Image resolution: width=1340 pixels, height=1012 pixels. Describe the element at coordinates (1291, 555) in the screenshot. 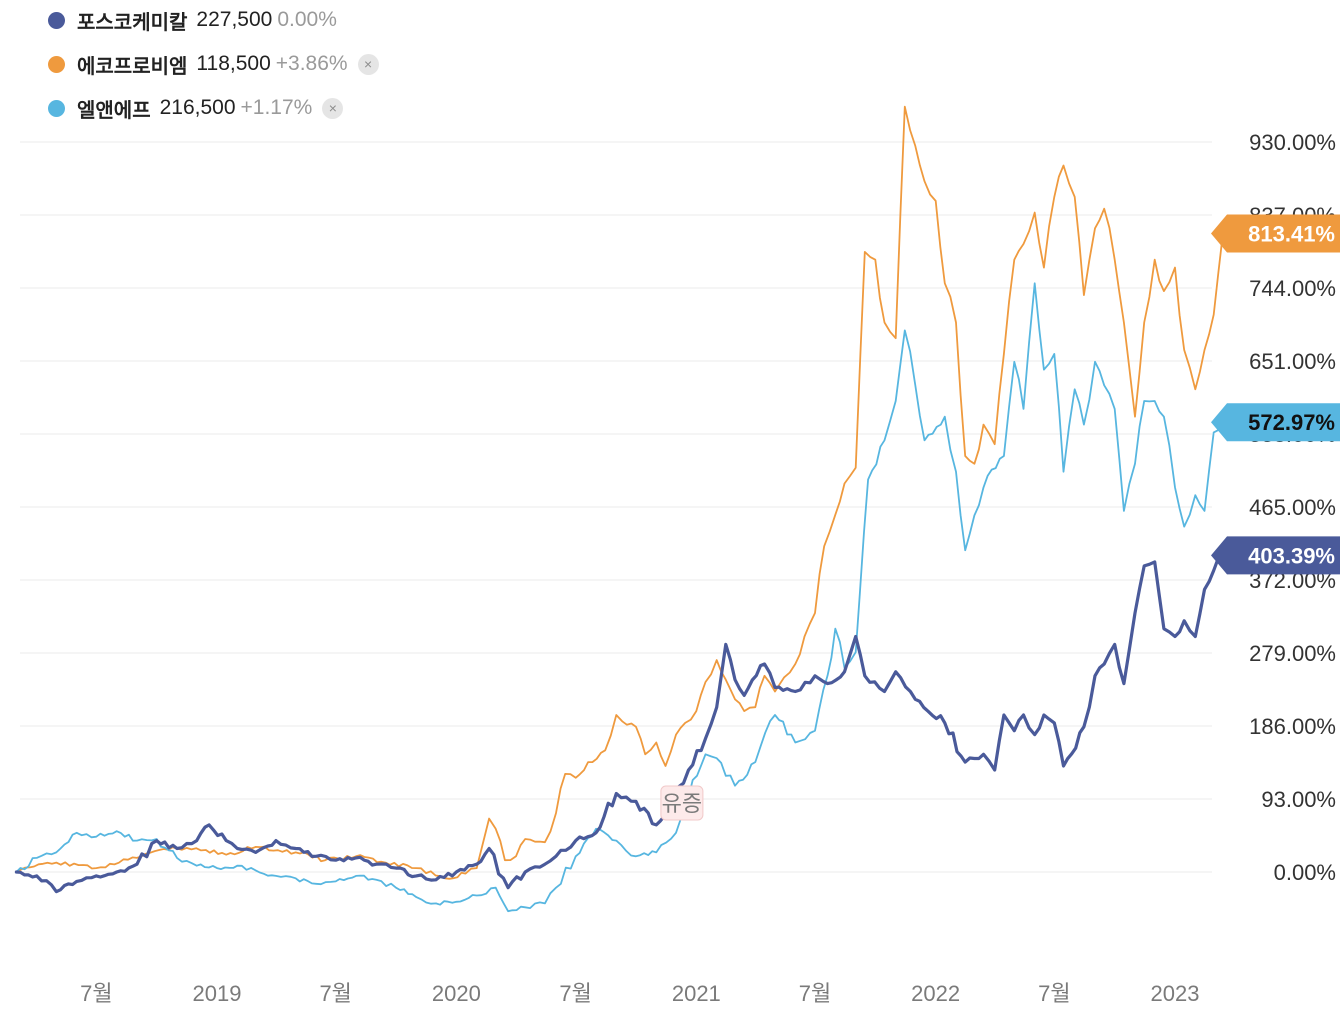

I see `end-value-label: 403.39%` at that location.